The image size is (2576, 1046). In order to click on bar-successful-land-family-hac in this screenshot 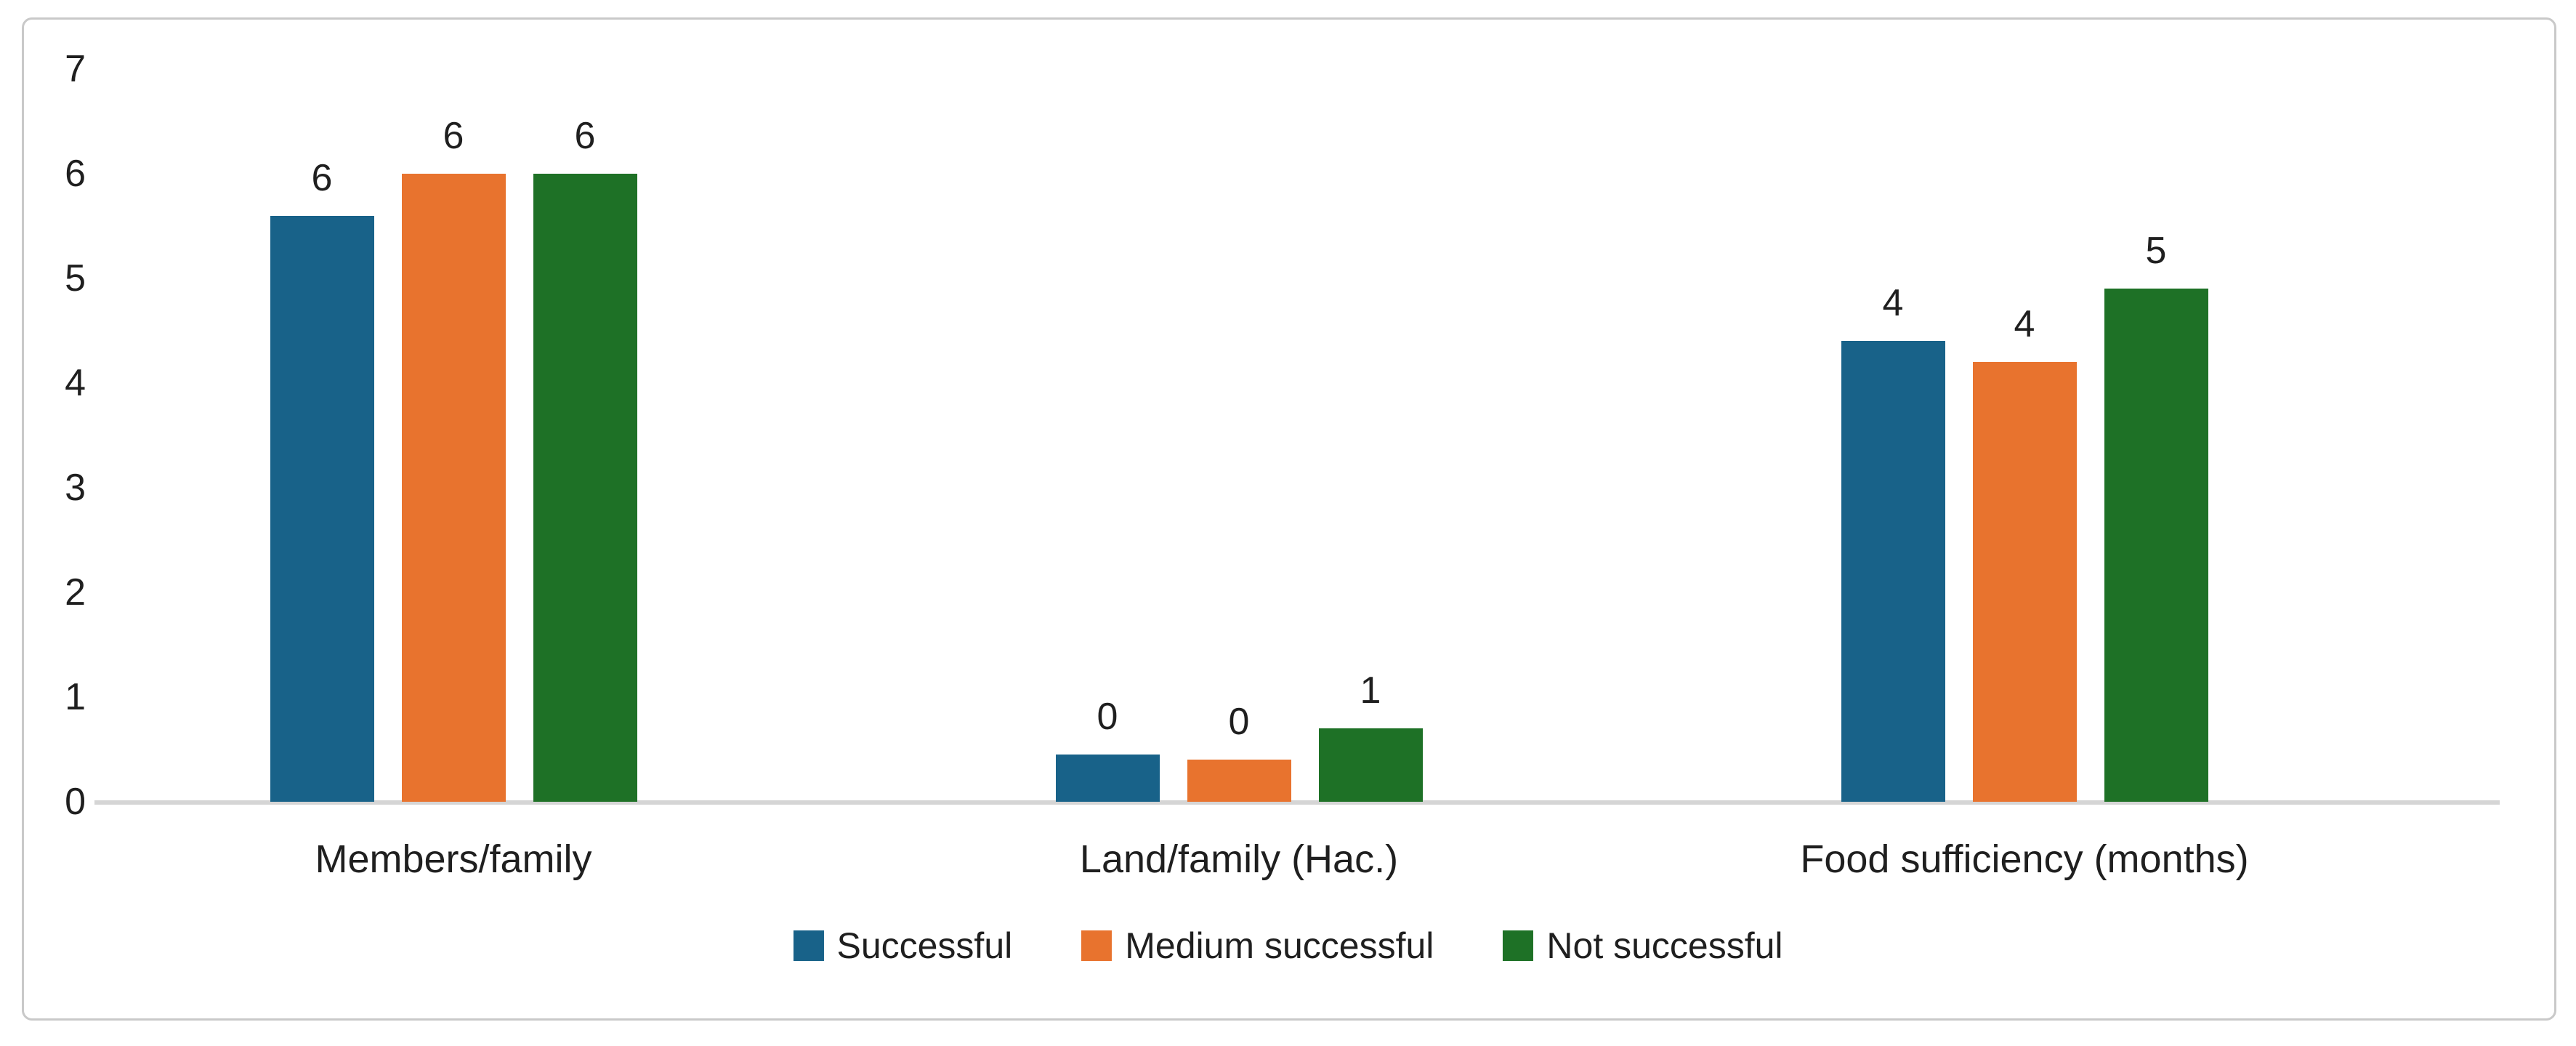, I will do `click(1108, 778)`.